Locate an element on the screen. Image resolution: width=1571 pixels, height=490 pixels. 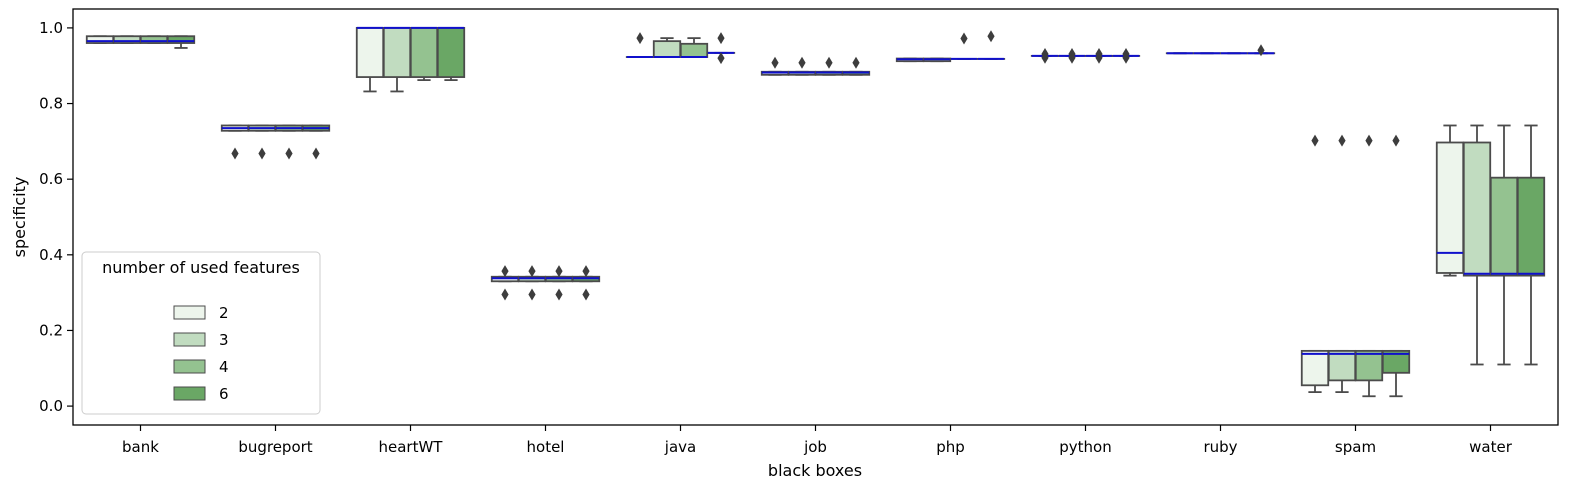
y-tick-label: 0.0 is located at coordinates (51, 406).